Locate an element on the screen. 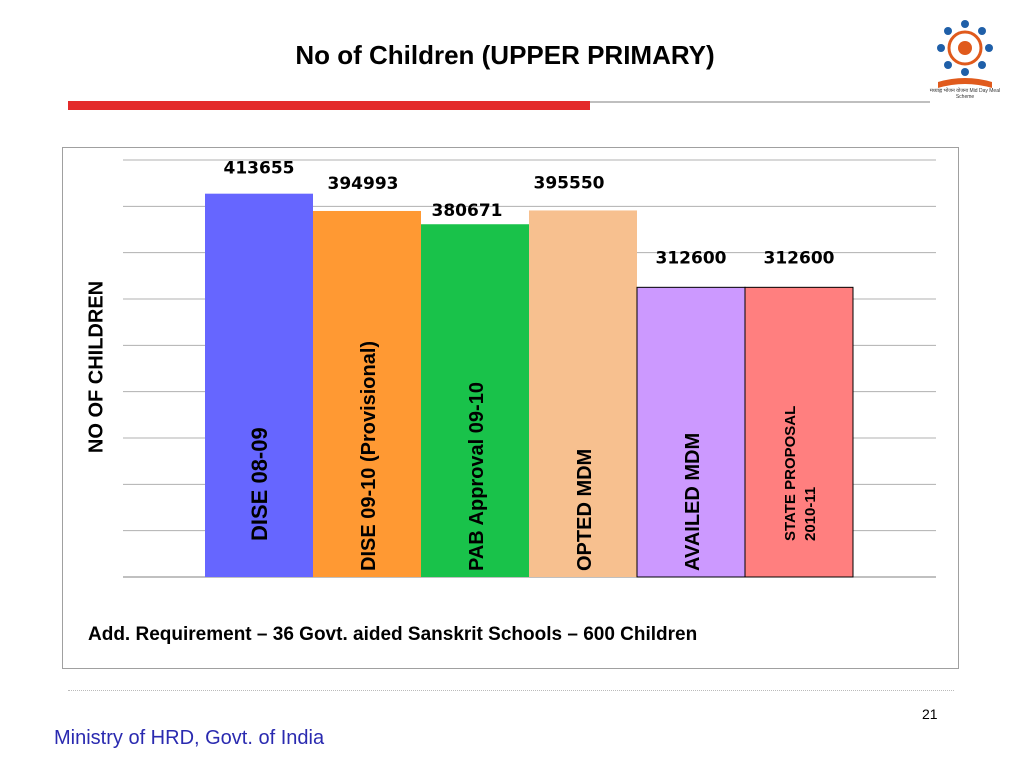  footer-text: Ministry of HRD, Govt. of India is located at coordinates (189, 738).